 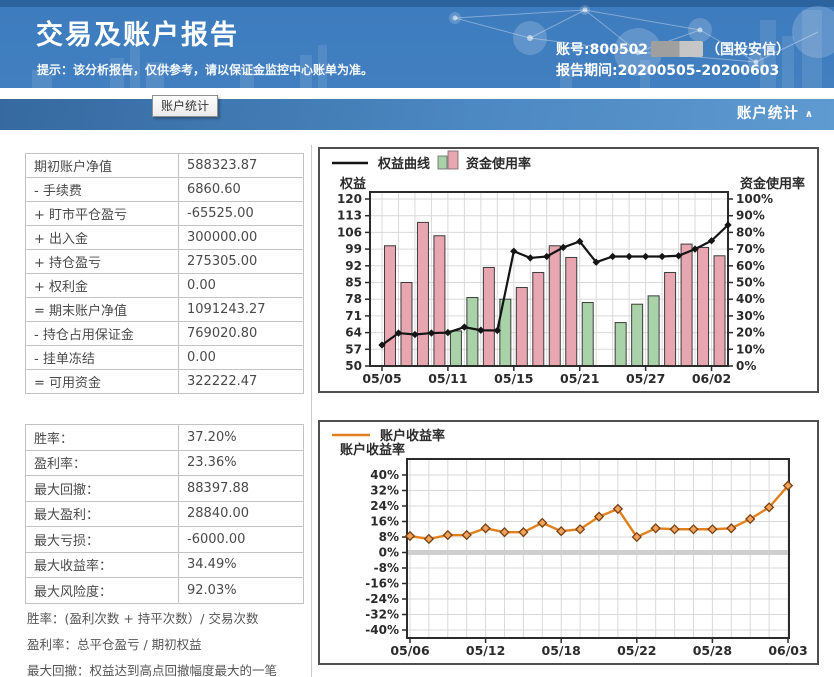 What do you see at coordinates (447, 378) in the screenshot?
I see `svg-text: 05/11` at bounding box center [447, 378].